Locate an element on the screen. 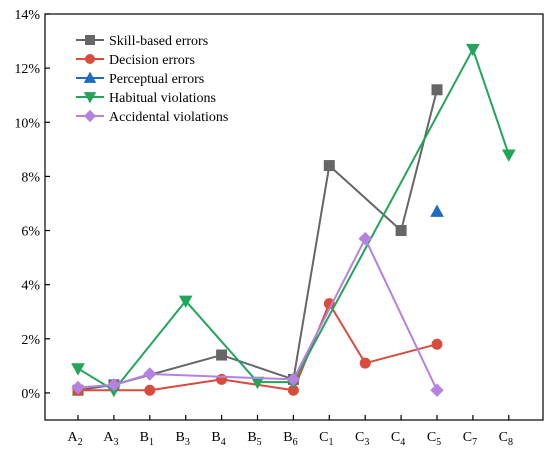  x-tick-label: C7 is located at coordinates (470, 439).